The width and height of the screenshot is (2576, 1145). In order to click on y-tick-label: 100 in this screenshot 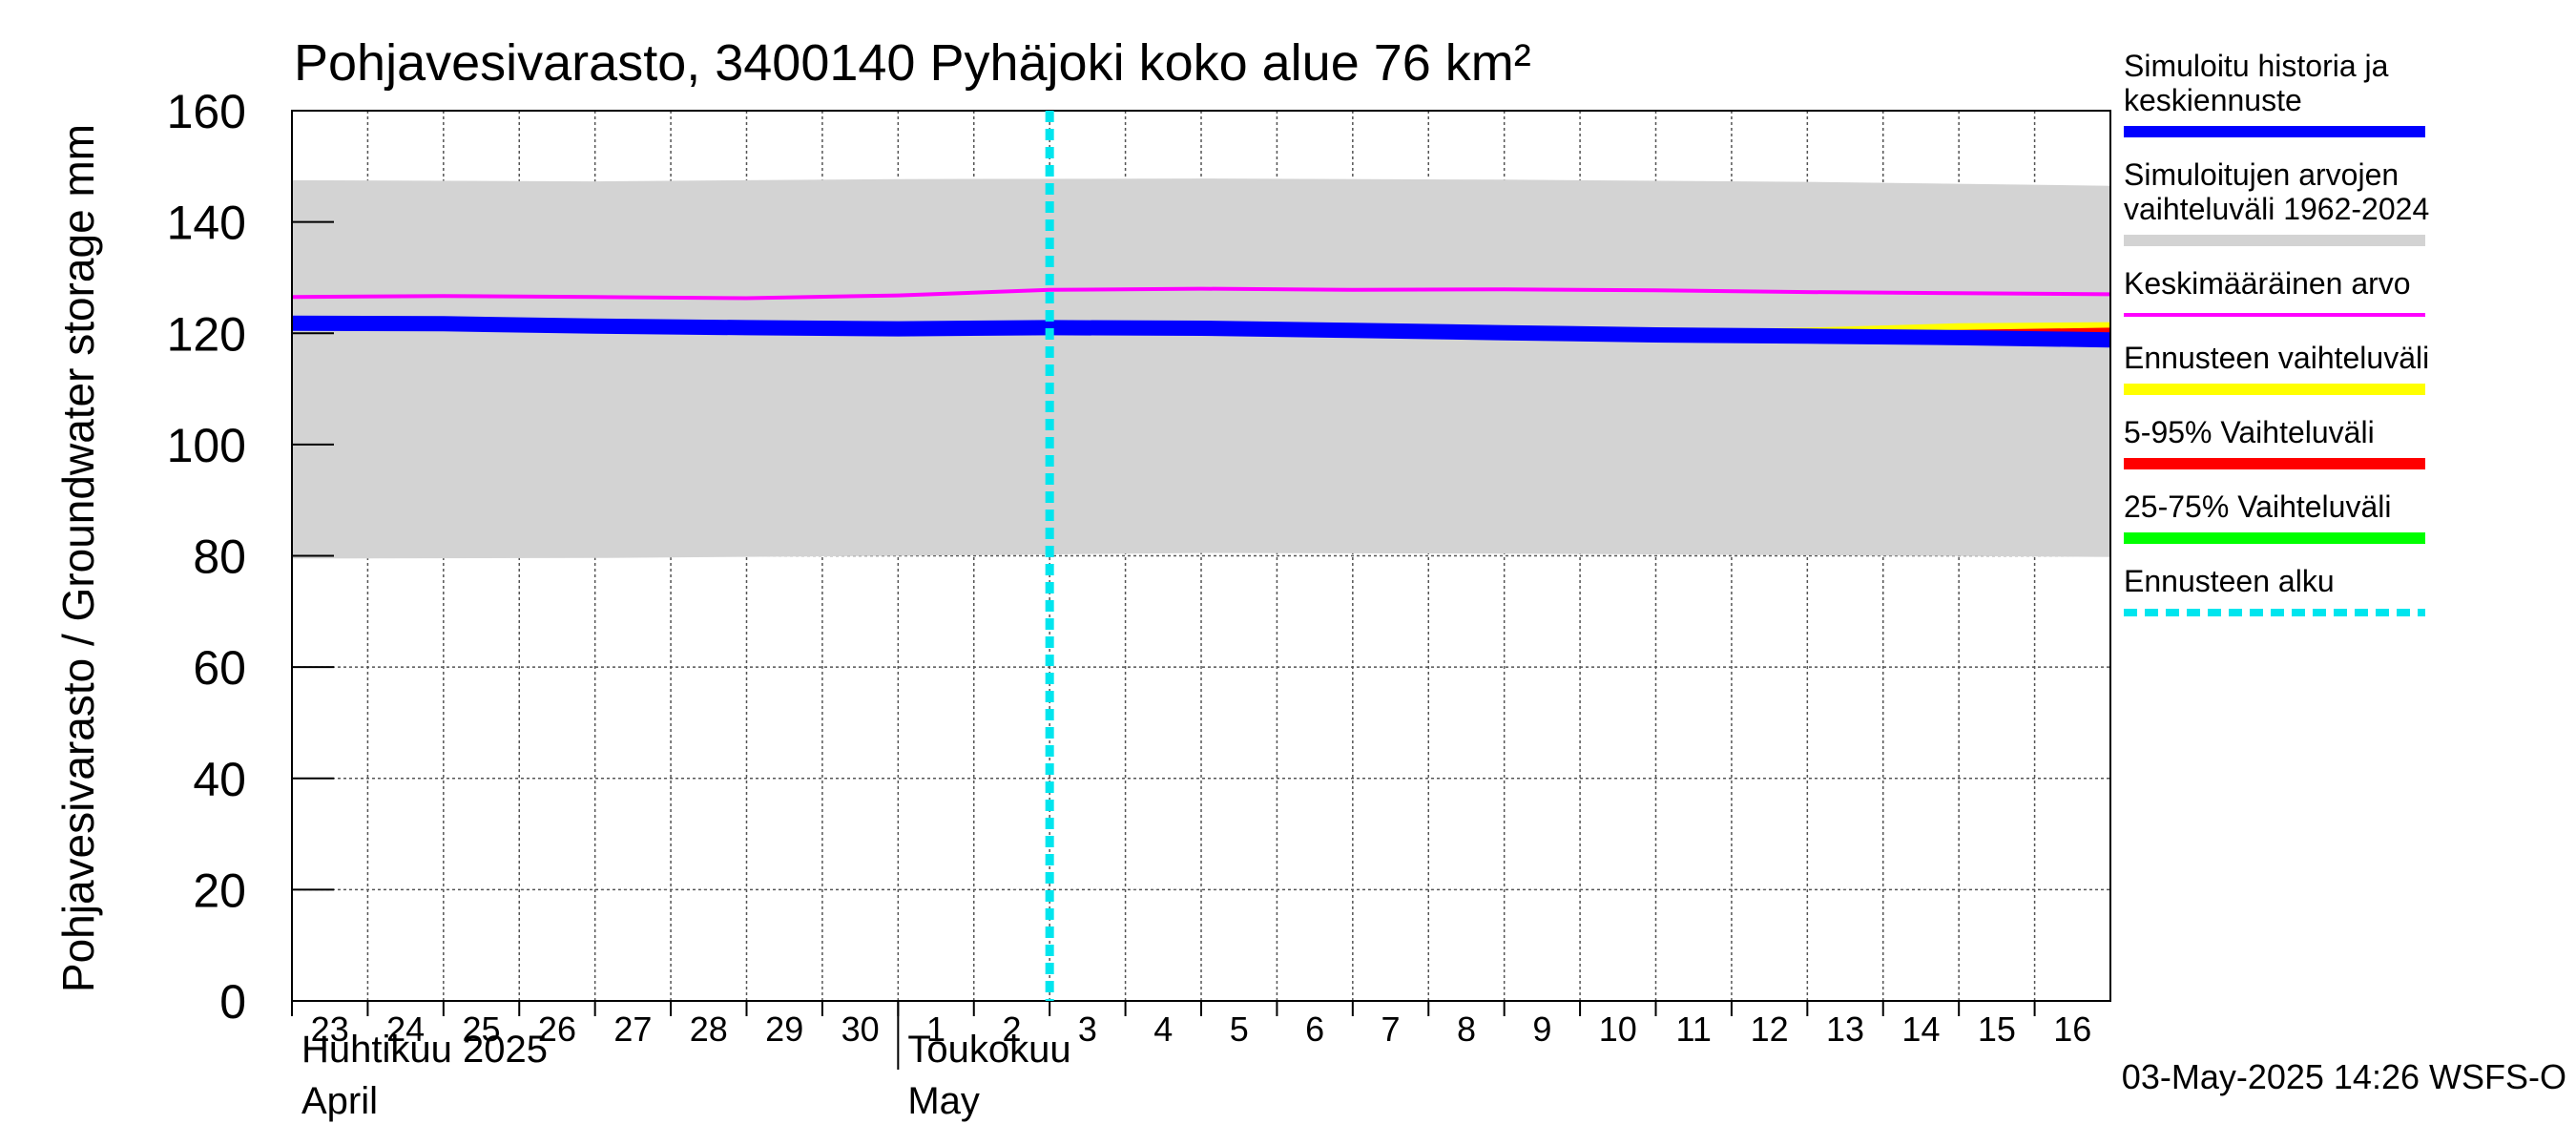, I will do `click(206, 445)`.